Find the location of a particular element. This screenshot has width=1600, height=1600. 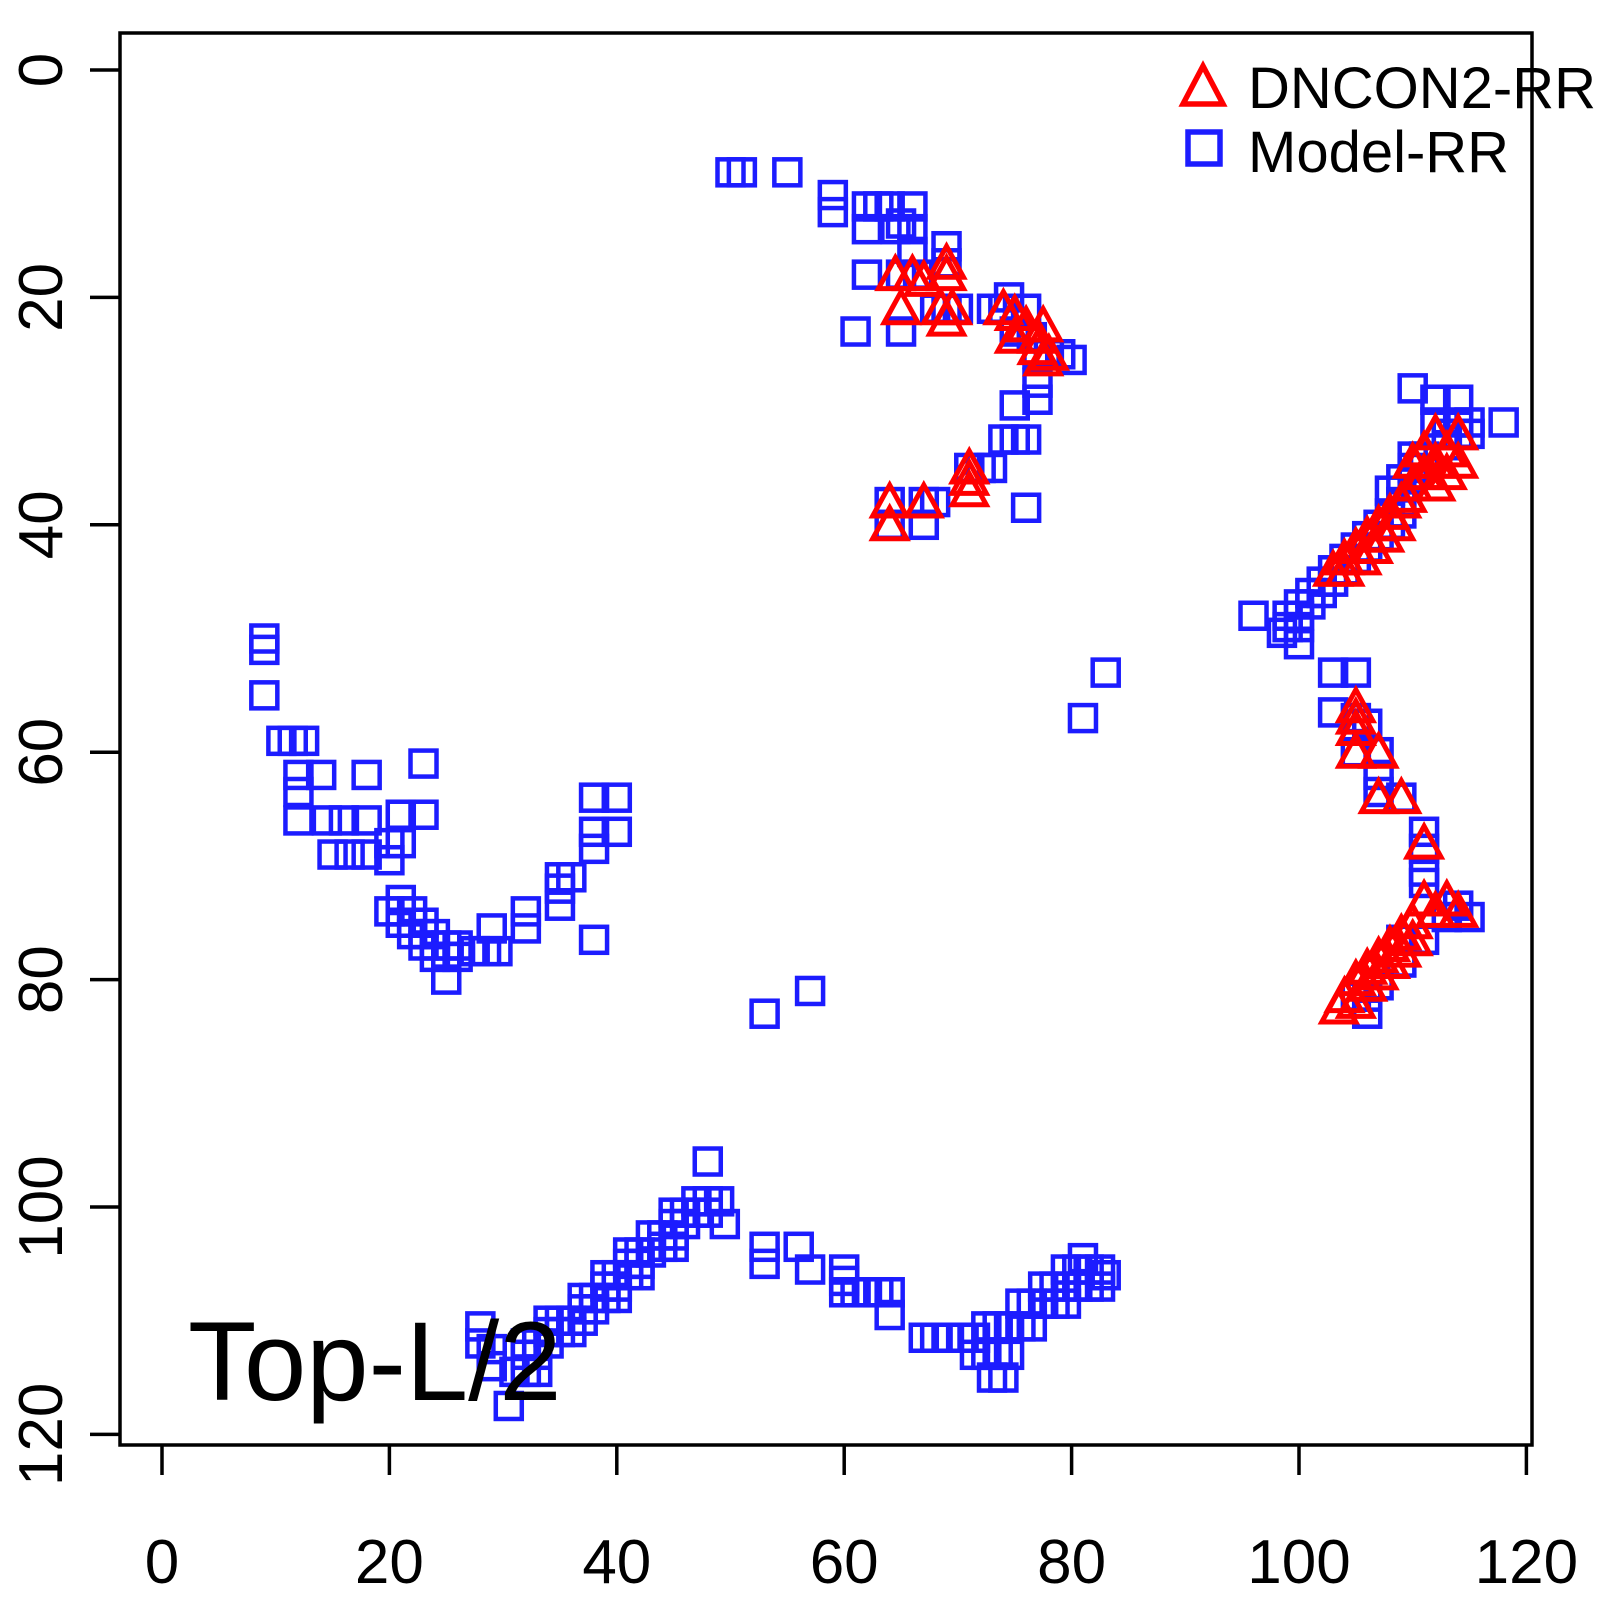

x-tick-label: 120 is located at coordinates (1526, 1562).